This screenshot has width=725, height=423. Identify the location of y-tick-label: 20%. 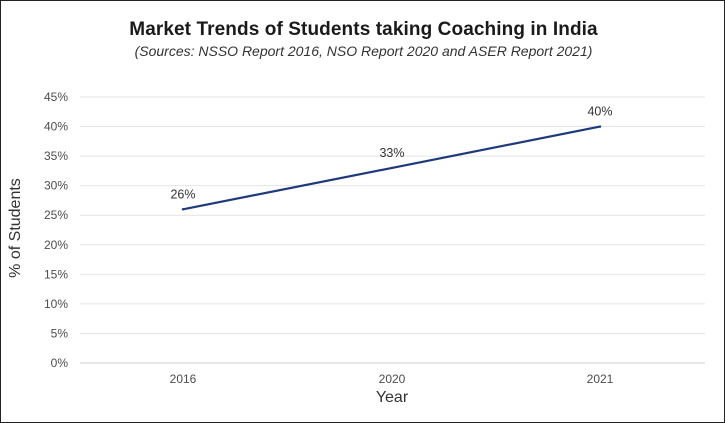
(56, 245).